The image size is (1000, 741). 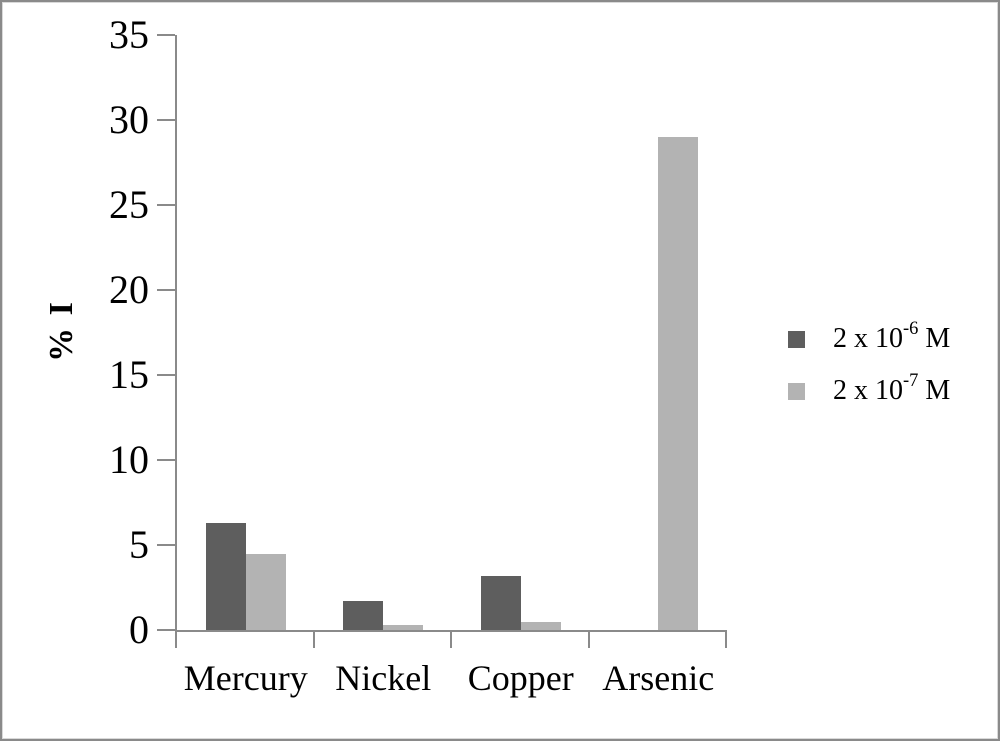 I want to click on y-tick-label: 35, so click(x=129, y=34).